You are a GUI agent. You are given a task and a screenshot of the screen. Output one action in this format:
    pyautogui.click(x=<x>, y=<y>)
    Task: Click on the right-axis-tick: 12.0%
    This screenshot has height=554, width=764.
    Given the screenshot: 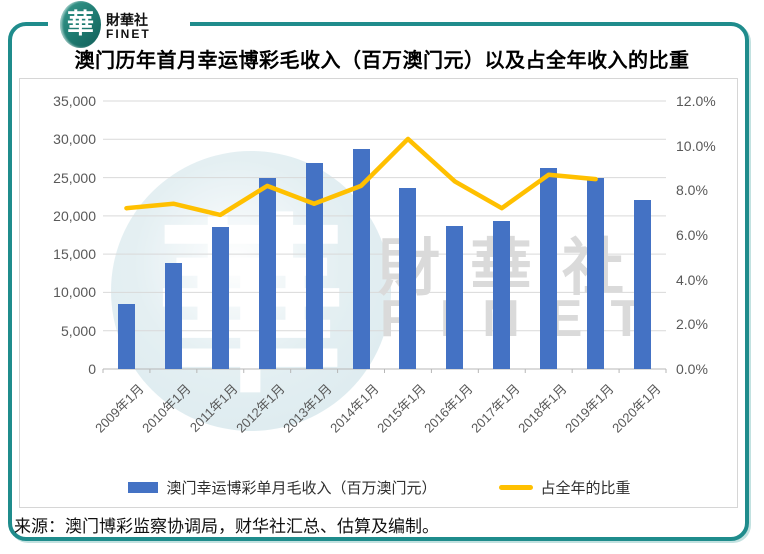 What is the action you would take?
    pyautogui.click(x=696, y=101)
    